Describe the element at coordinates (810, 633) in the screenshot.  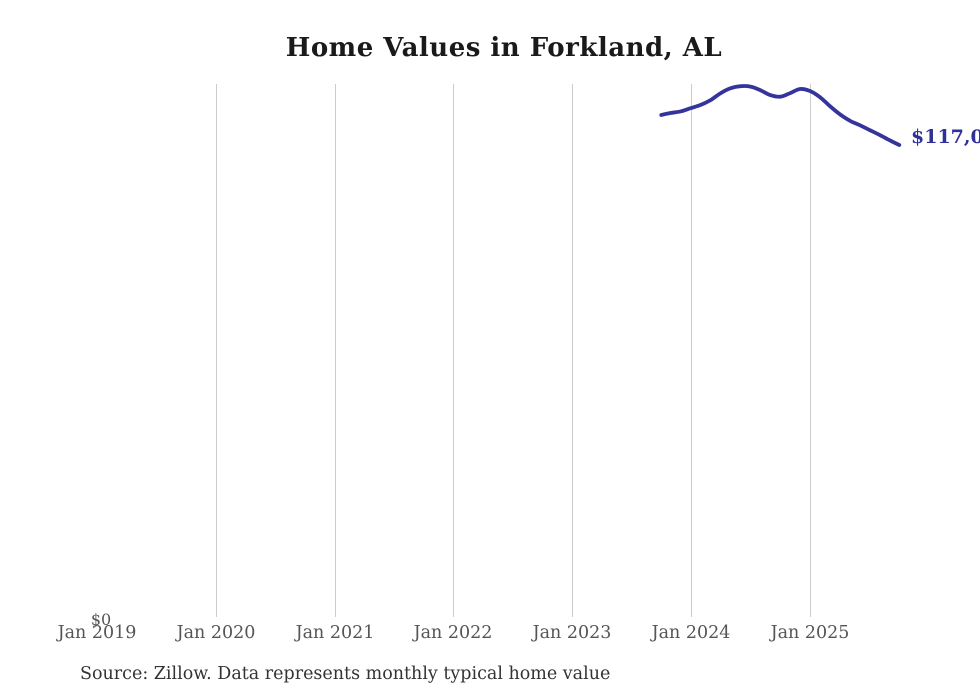
I see `x-tick-label: Jan 2025` at that location.